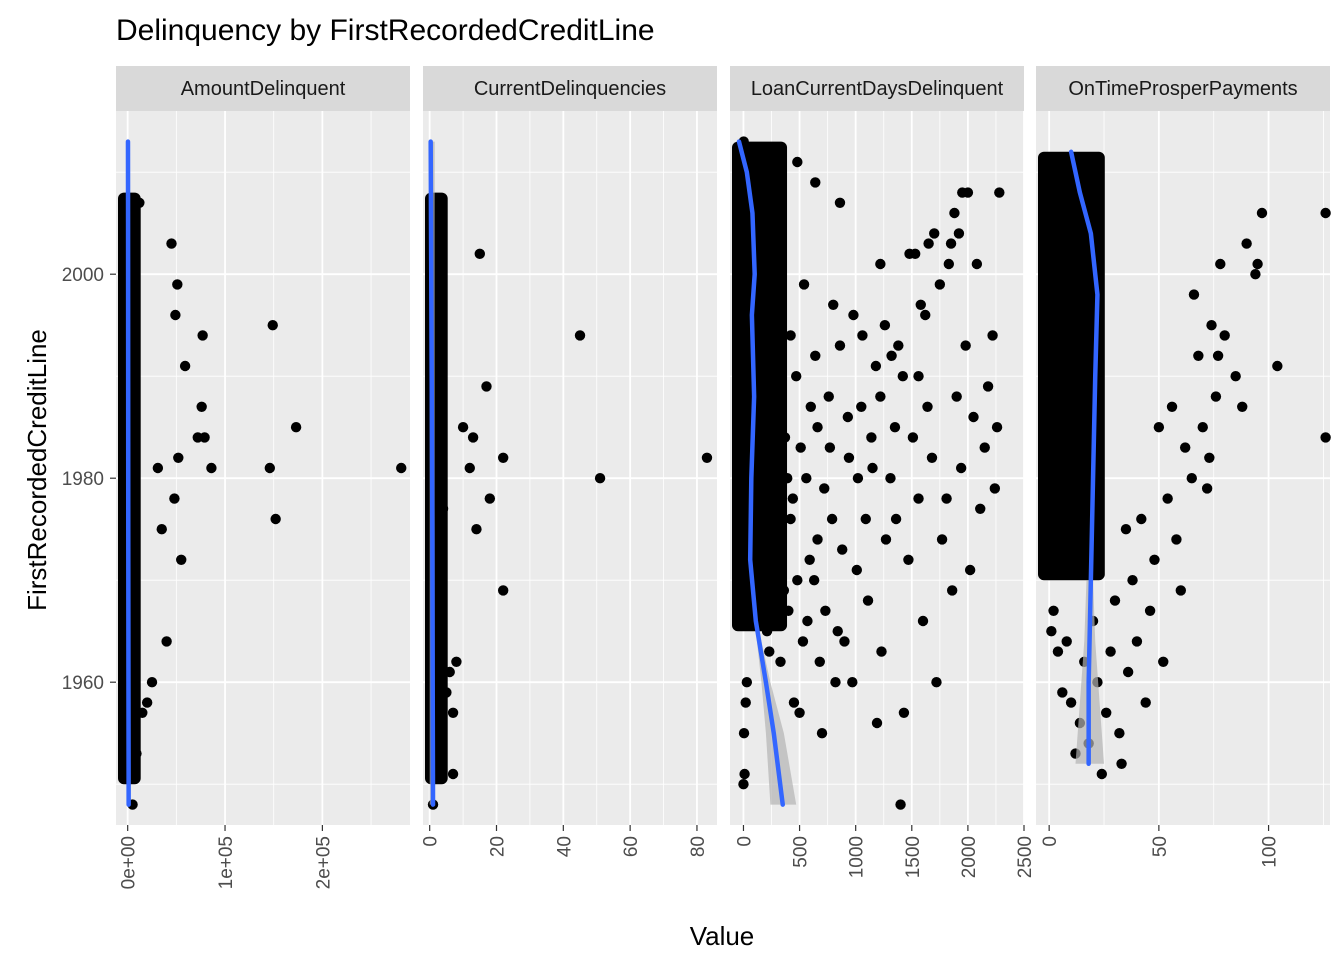 The height and width of the screenshot is (960, 1344). Describe the element at coordinates (323, 862) in the screenshot. I see `x-tick-label: 2e+05` at that location.